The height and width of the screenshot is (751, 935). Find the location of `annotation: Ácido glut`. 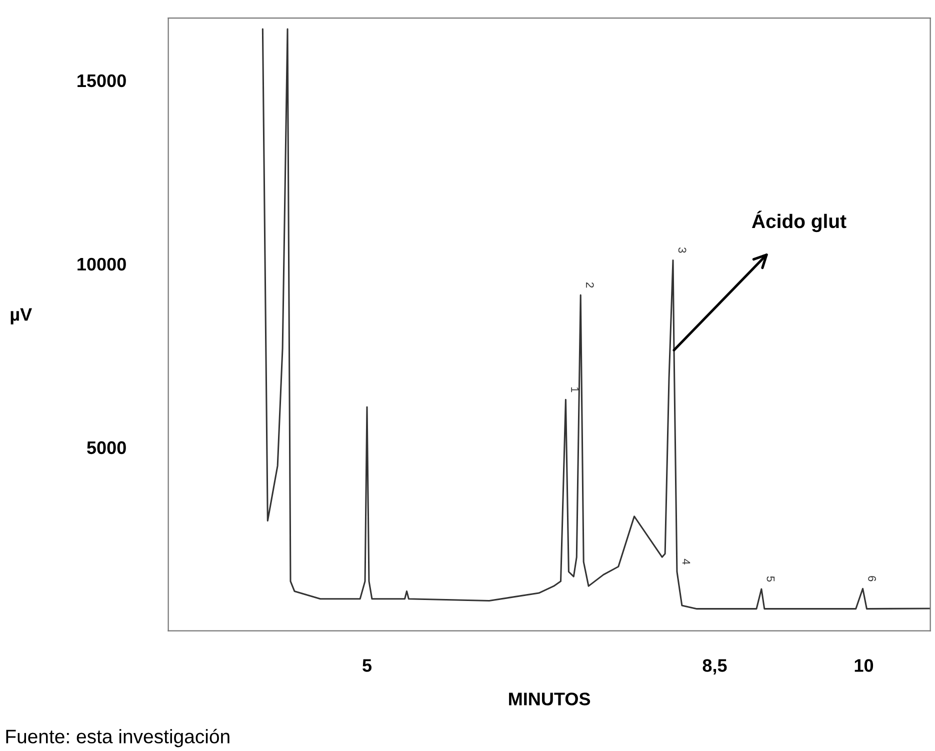

annotation: Ácido glut is located at coordinates (799, 221).